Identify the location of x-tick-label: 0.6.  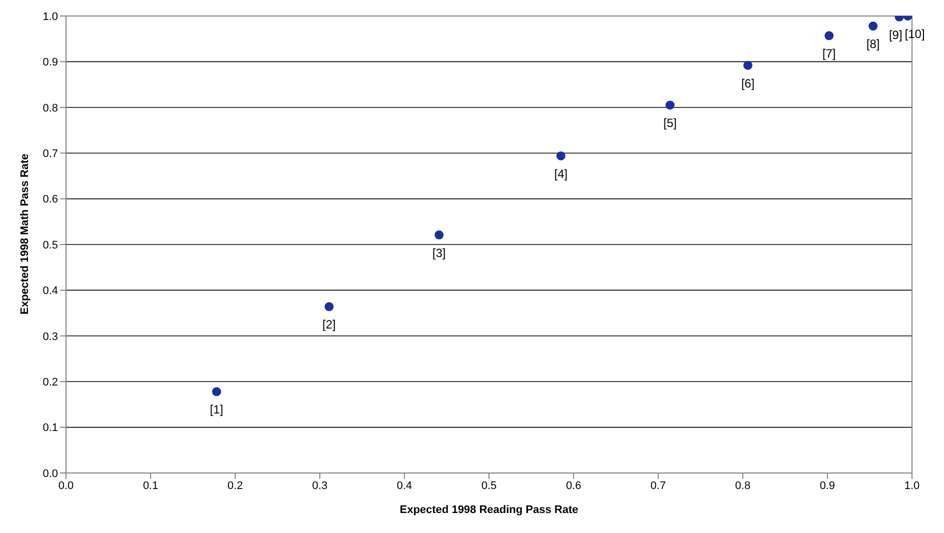
(574, 486).